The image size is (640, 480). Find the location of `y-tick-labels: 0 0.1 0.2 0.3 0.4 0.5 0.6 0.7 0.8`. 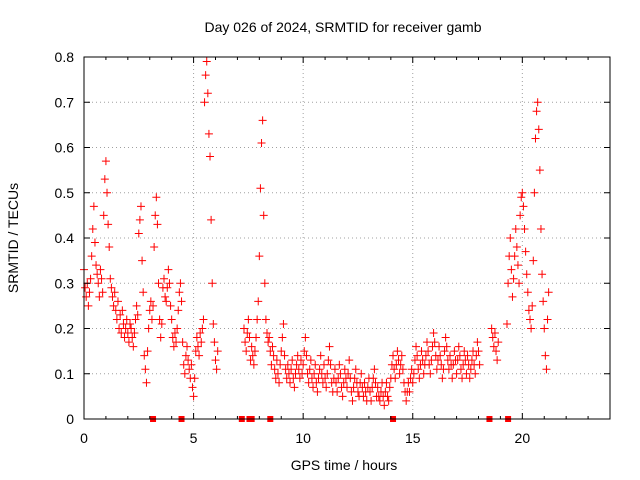

y-tick-labels: 0 0.1 0.2 0.3 0.4 0.5 0.6 0.7 0.8 is located at coordinates (65, 238).